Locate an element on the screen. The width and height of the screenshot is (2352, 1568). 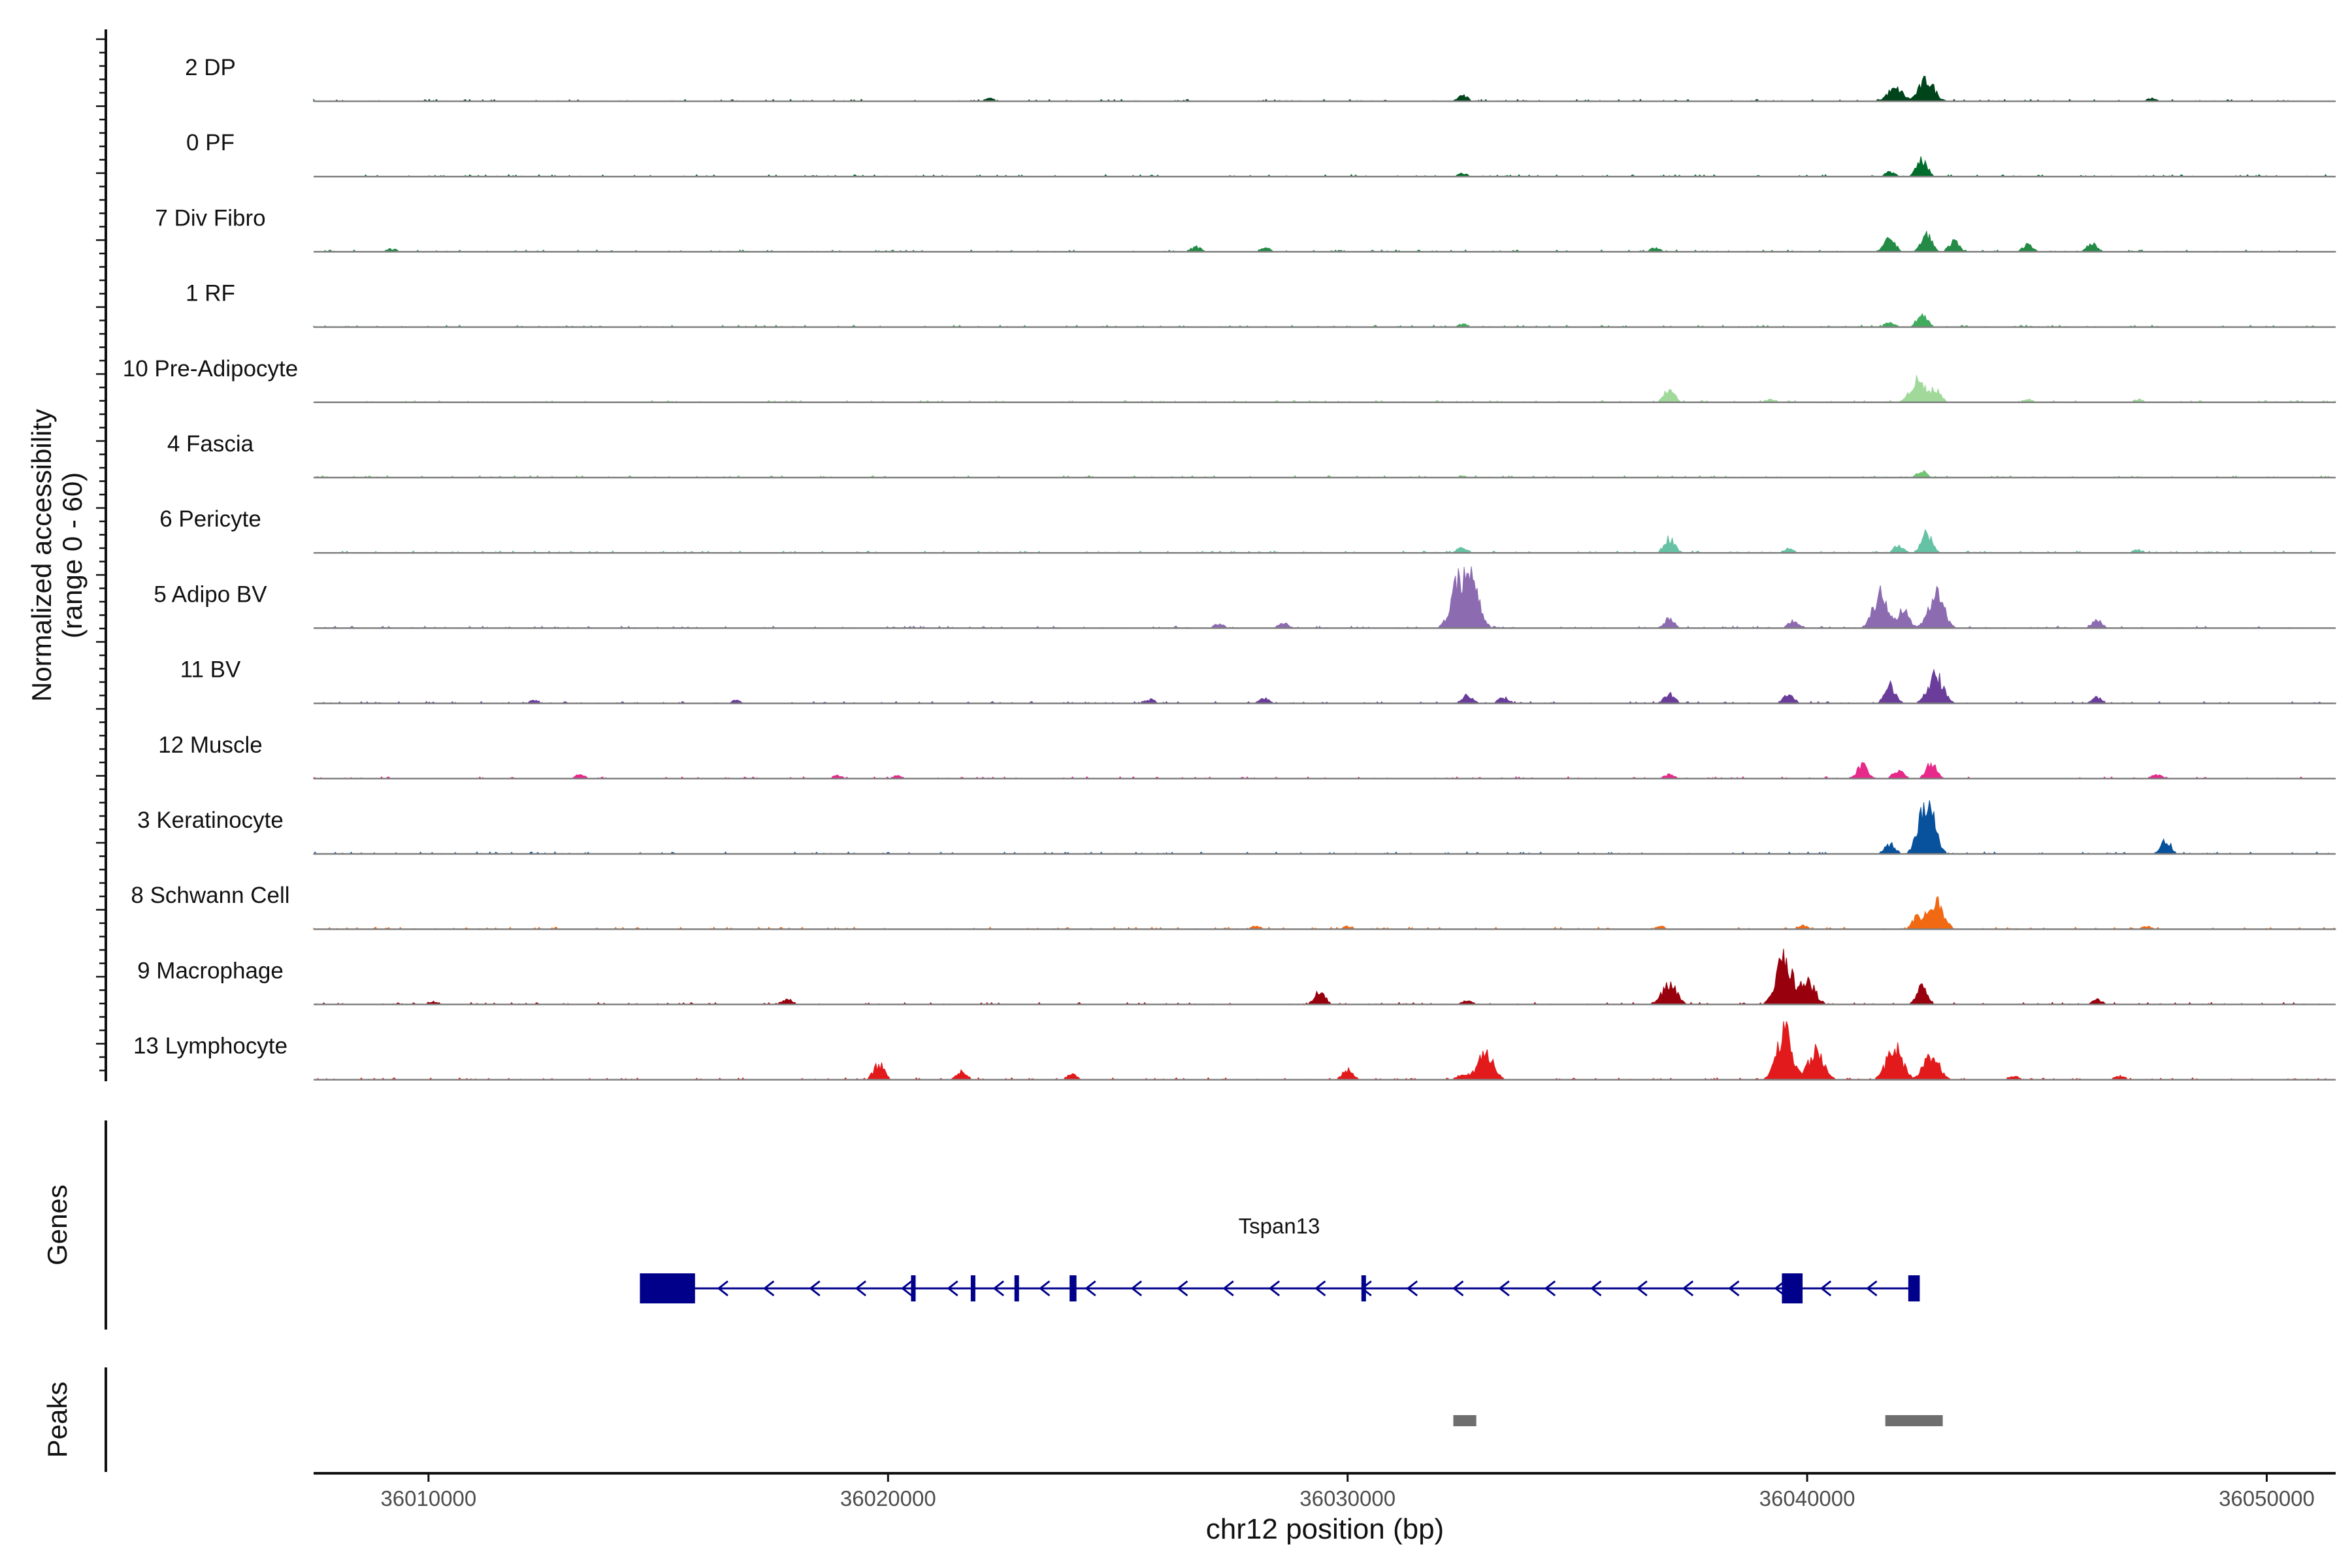
track-5-adipo-bv: 5 Adipo BV is located at coordinates (1245, 597).